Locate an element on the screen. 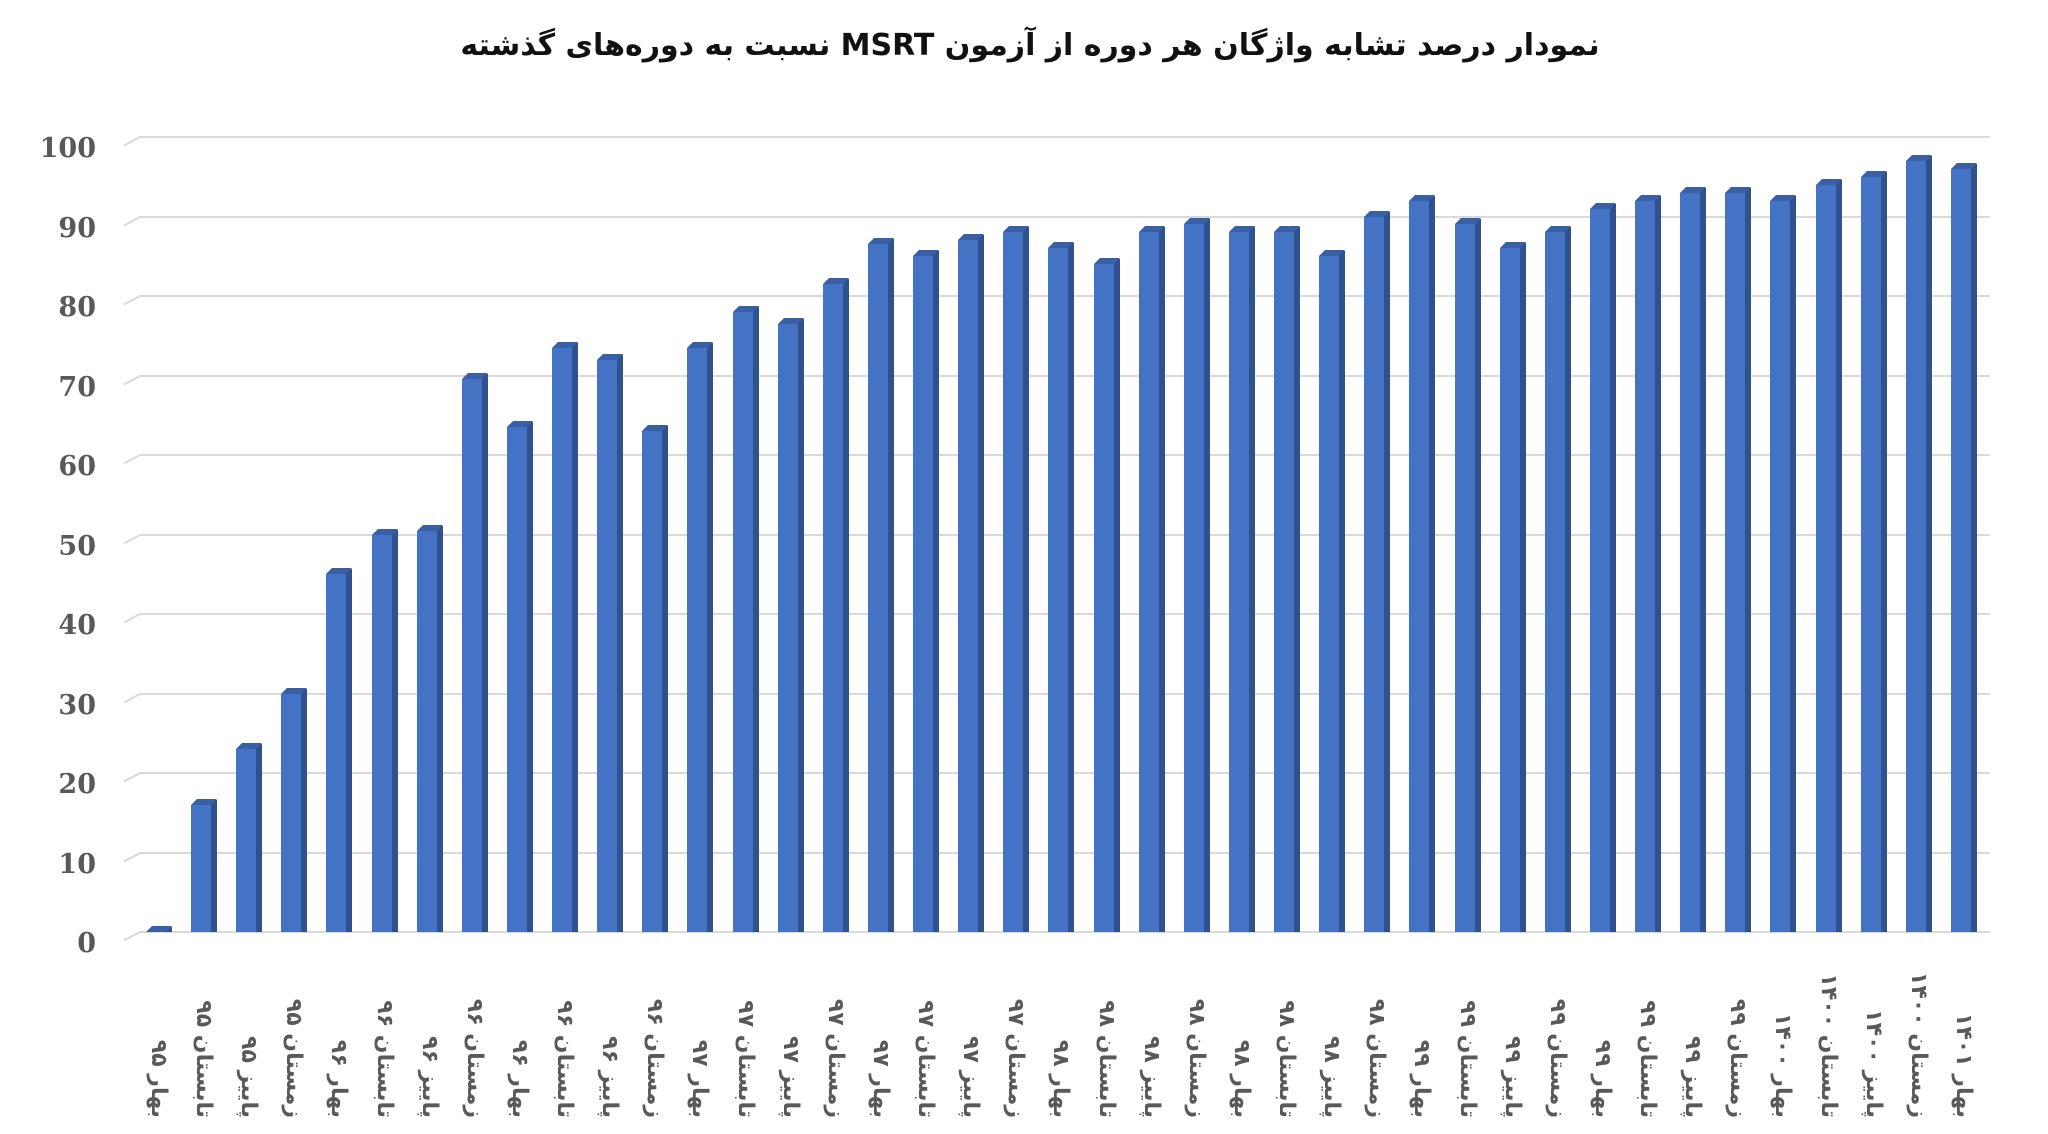 The width and height of the screenshot is (2048, 1134). y-axis-tick-label: 30 is located at coordinates (77, 705).